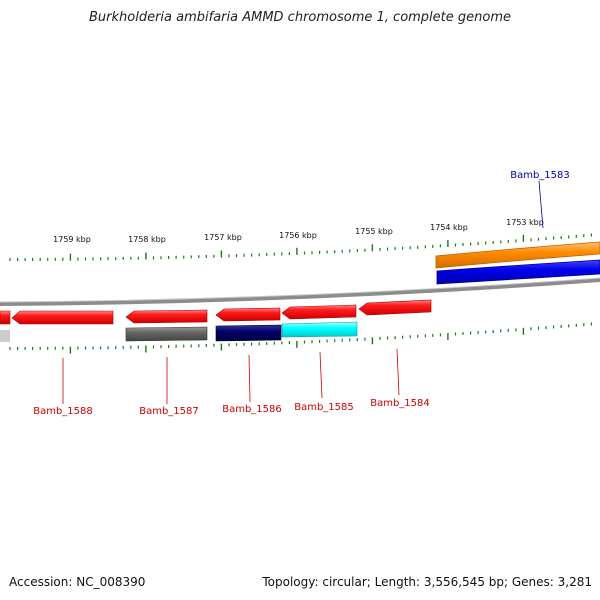  What do you see at coordinates (449, 227) in the screenshot?
I see `tick-label-1754: 1754 kbp` at bounding box center [449, 227].